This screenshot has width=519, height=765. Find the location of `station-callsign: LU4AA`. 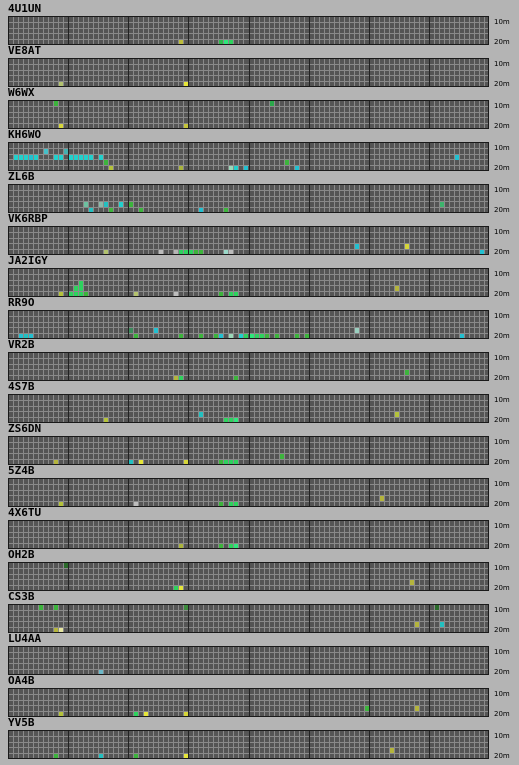

station-callsign: LU4AA is located at coordinates (25, 638).